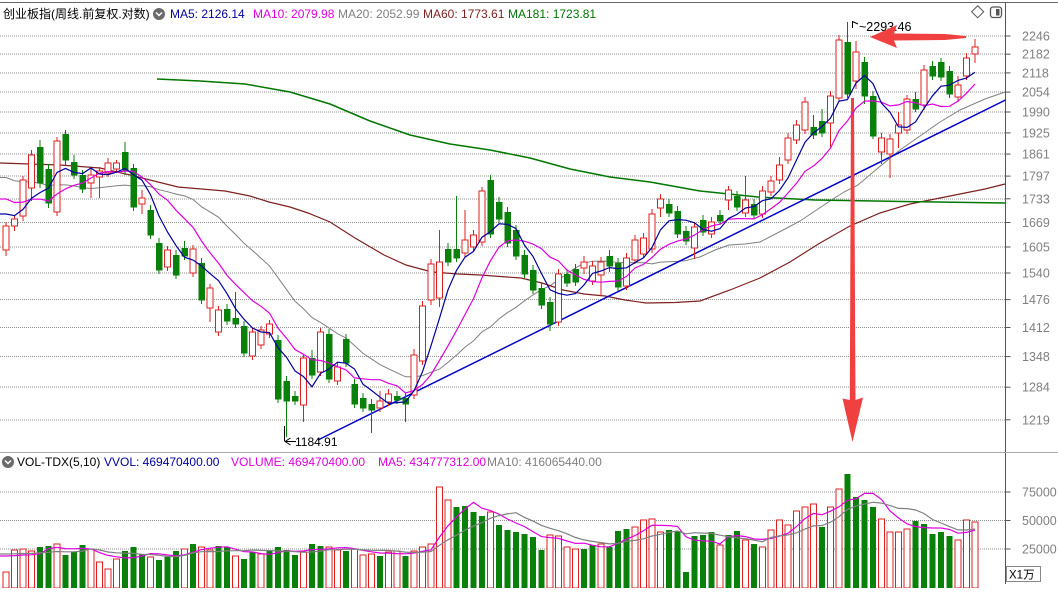 The width and height of the screenshot is (1058, 593). I want to click on svg-text: MA181: 1723.81, so click(552, 14).